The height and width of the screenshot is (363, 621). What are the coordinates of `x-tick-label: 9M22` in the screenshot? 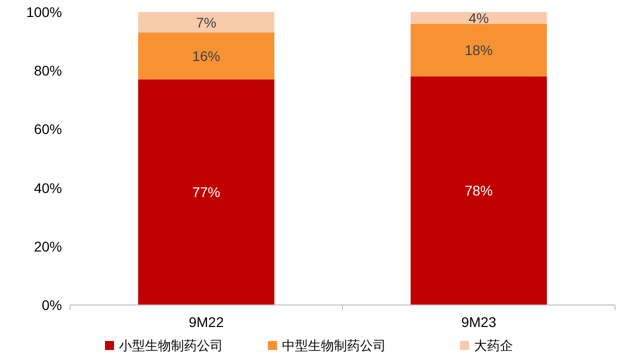 It's located at (206, 322).